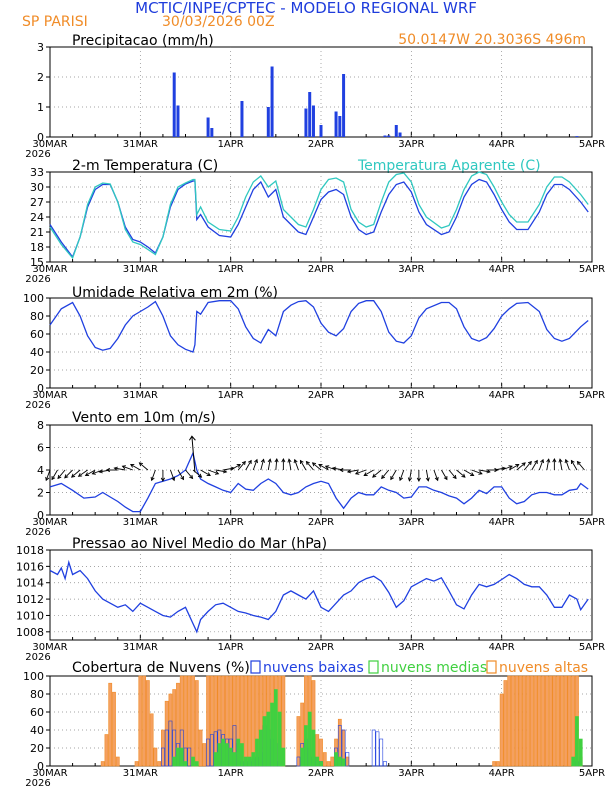  Describe the element at coordinates (144, 418) in the screenshot. I see `wind-title: Vento em 10m (m/s)` at that location.